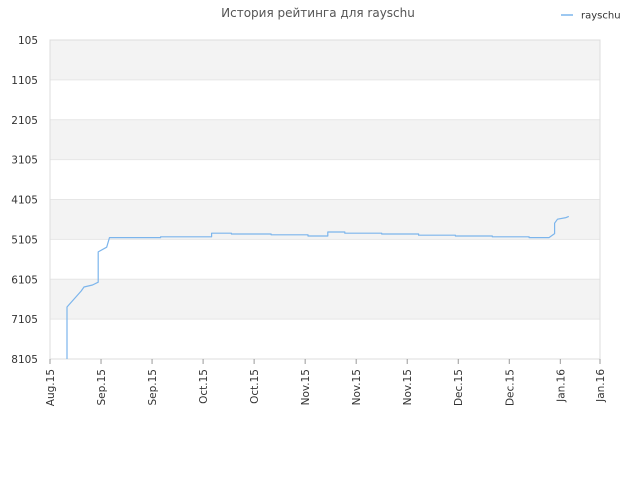 The height and width of the screenshot is (480, 640). I want to click on y-tick-label: 5105, so click(24, 240).